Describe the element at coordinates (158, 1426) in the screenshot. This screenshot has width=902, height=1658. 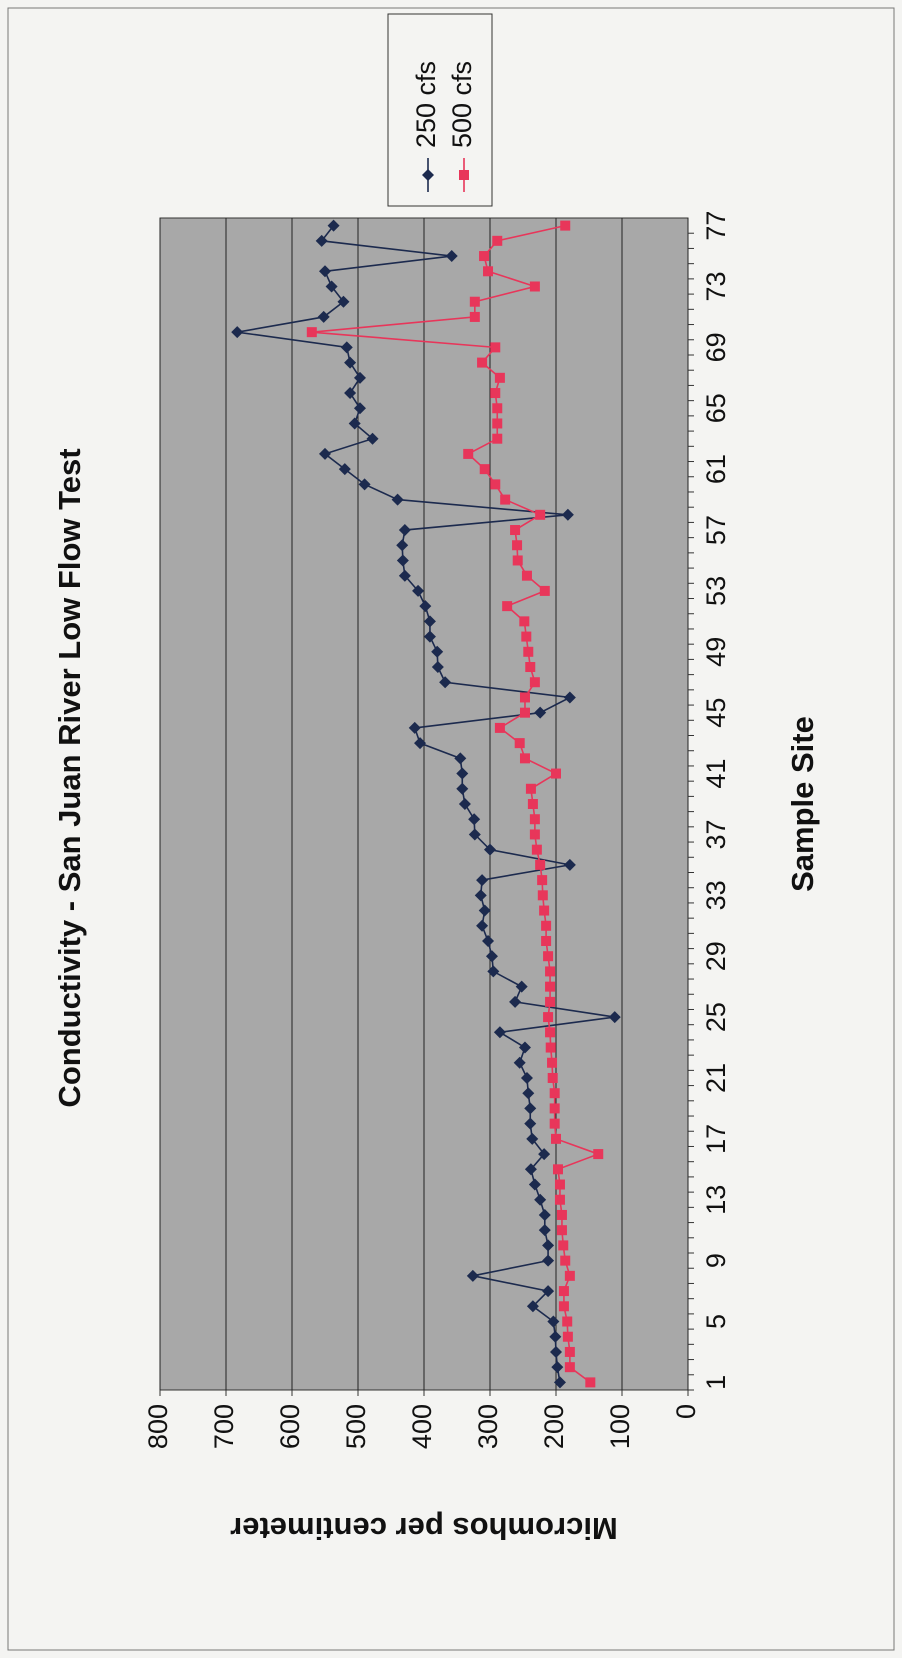
I see `y-tick-label: 800` at that location.